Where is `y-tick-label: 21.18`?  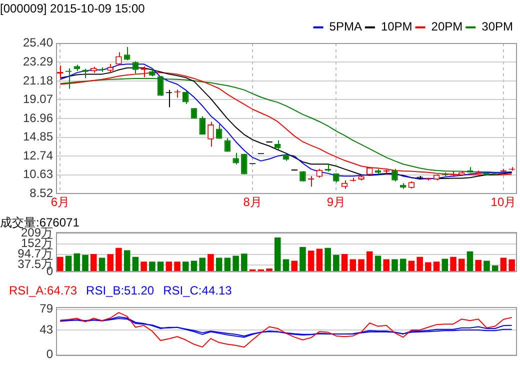 y-tick-label: 21.18 is located at coordinates (38, 80).